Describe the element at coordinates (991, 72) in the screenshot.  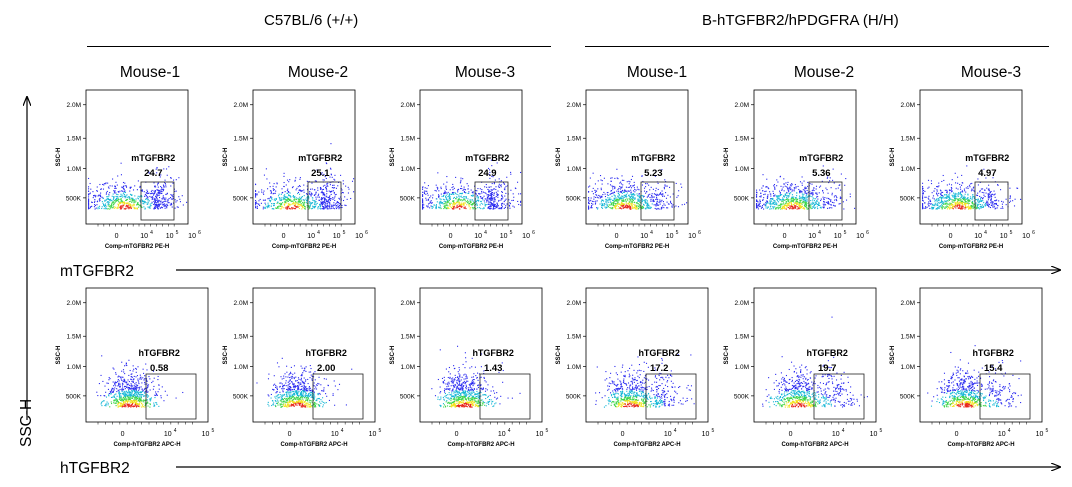
I see `mouse-label: Mouse-3` at that location.